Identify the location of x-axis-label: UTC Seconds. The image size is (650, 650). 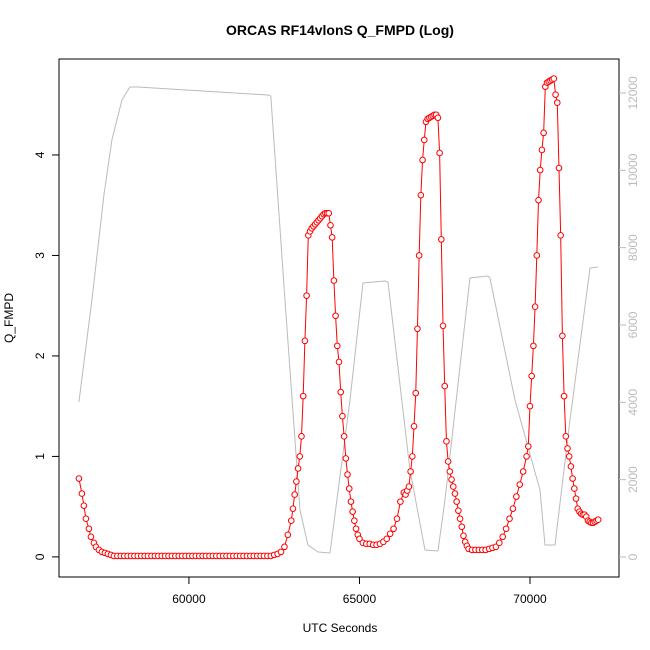
(340, 628).